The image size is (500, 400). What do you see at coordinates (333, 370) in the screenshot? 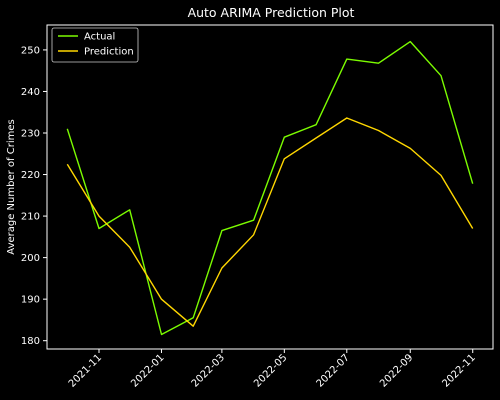
I see `x-tick-label: 2022-07` at bounding box center [333, 370].